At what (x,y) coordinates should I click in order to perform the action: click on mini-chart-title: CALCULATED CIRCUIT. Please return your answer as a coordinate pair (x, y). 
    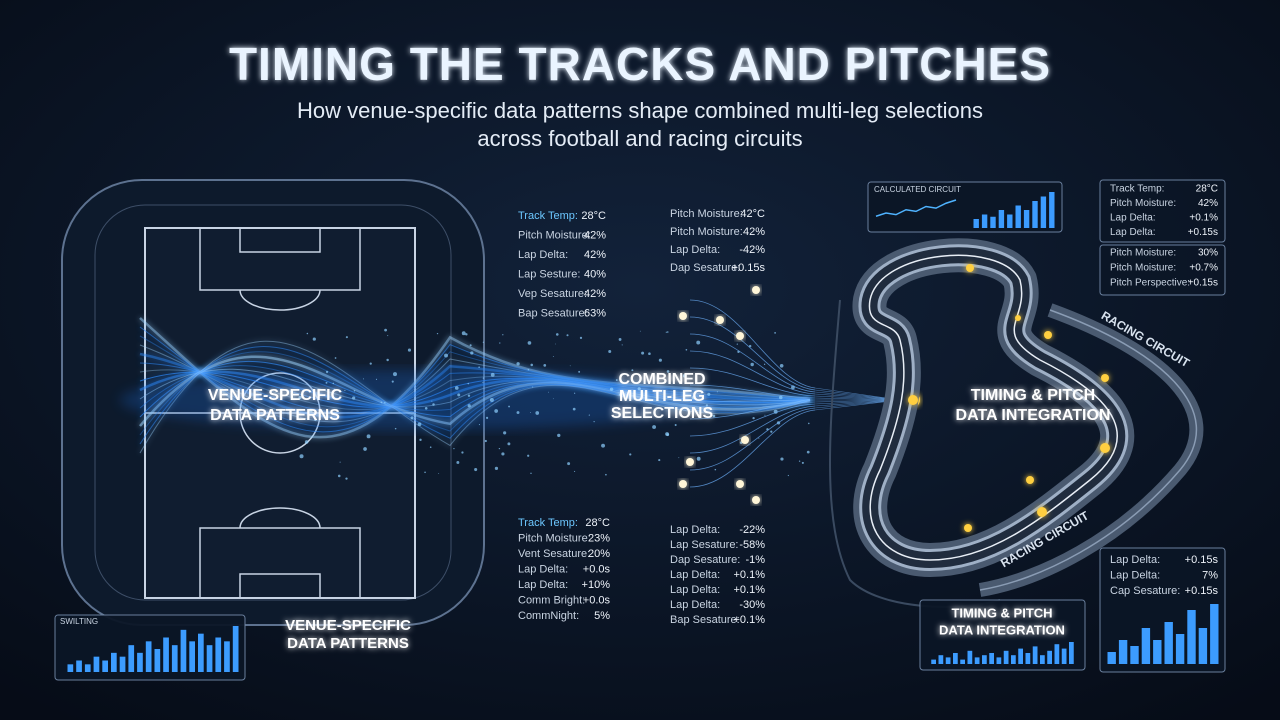
    Looking at the image, I should click on (917, 189).